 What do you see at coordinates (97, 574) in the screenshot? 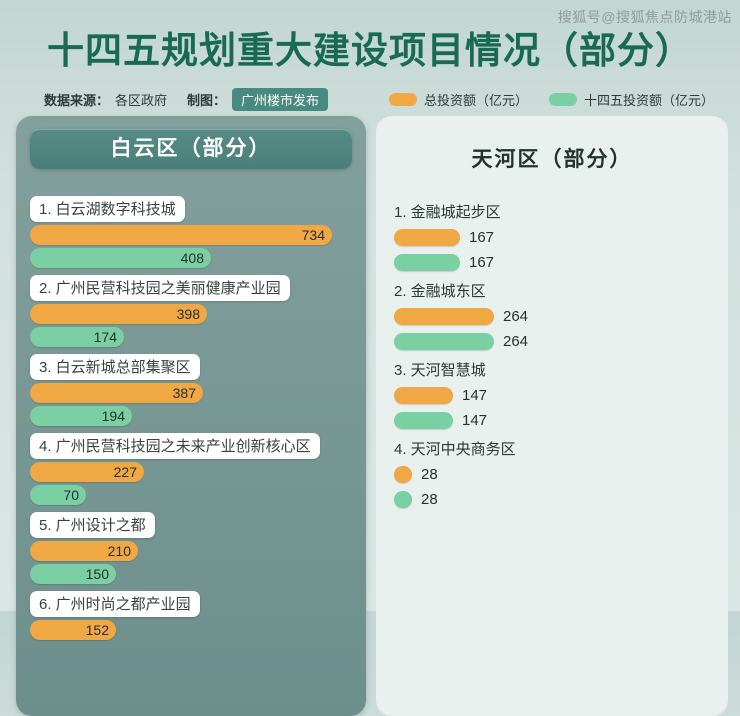
I see `bar-value: 150` at bounding box center [97, 574].